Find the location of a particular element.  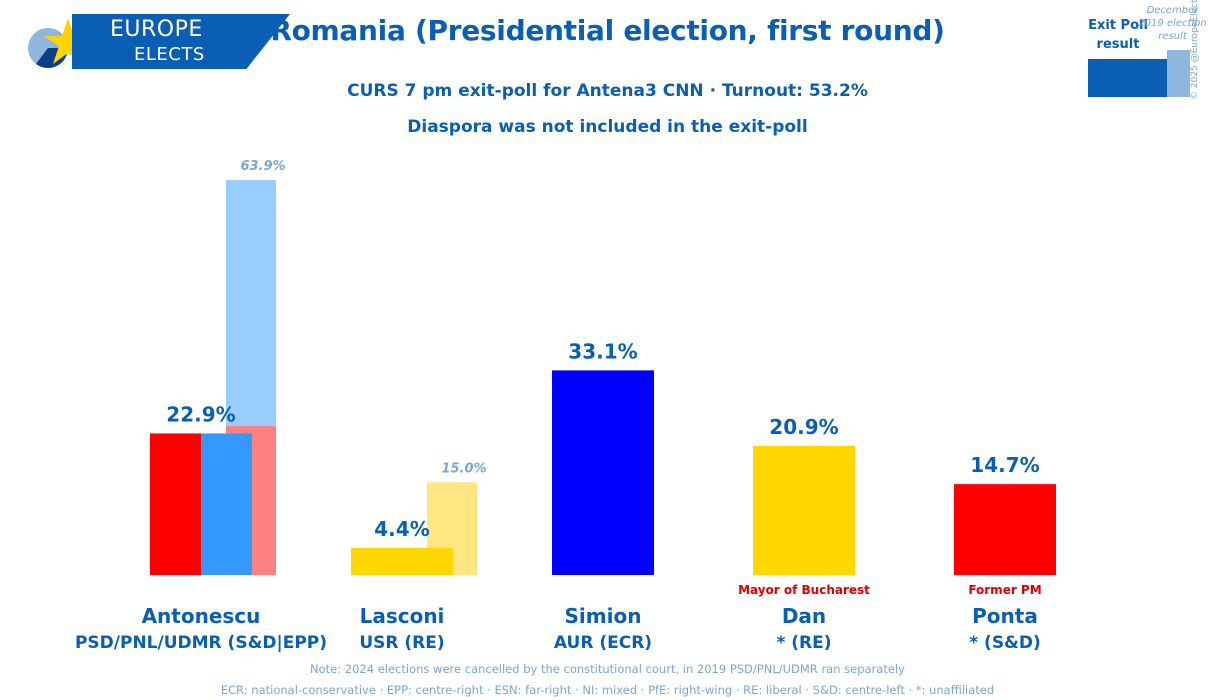

exit-poll-bar-simion is located at coordinates (603, 472).